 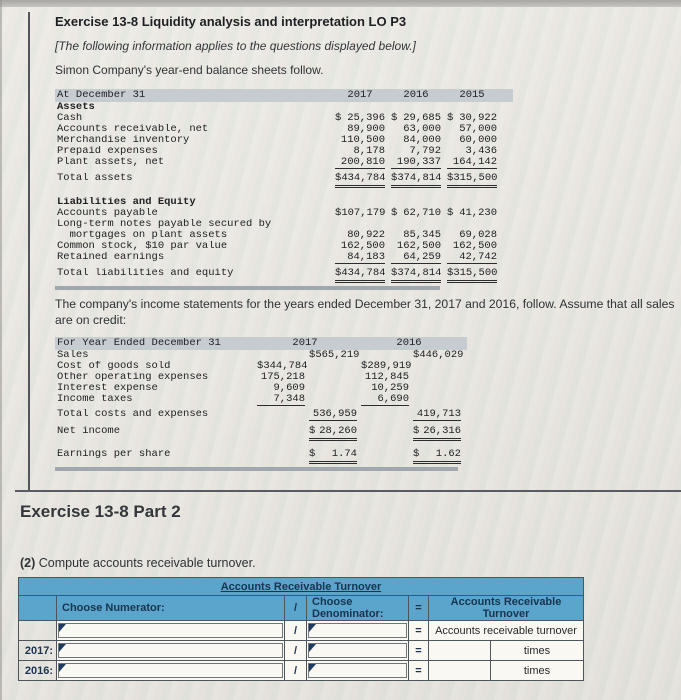 What do you see at coordinates (337, 355) in the screenshot?
I see `amount-value: 565,219` at bounding box center [337, 355].